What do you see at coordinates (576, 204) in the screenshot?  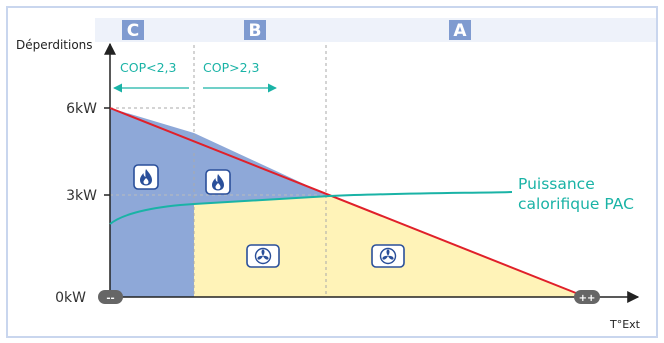 I see `pac-label-line2: calorifique PAC` at bounding box center [576, 204].